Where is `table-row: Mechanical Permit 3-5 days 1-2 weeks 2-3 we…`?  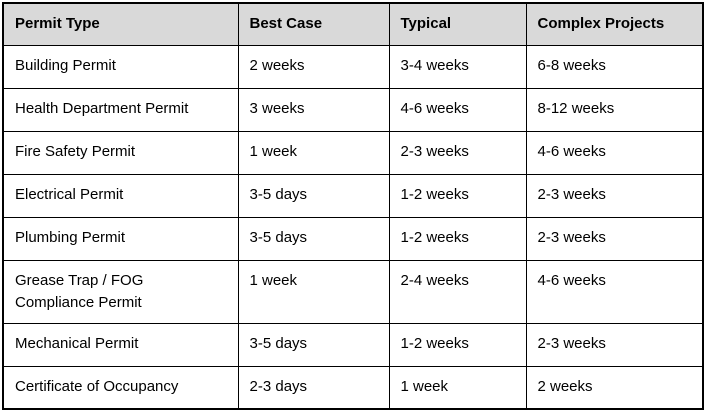 table-row: Mechanical Permit 3-5 days 1-2 weeks 2-3 we… is located at coordinates (353, 344).